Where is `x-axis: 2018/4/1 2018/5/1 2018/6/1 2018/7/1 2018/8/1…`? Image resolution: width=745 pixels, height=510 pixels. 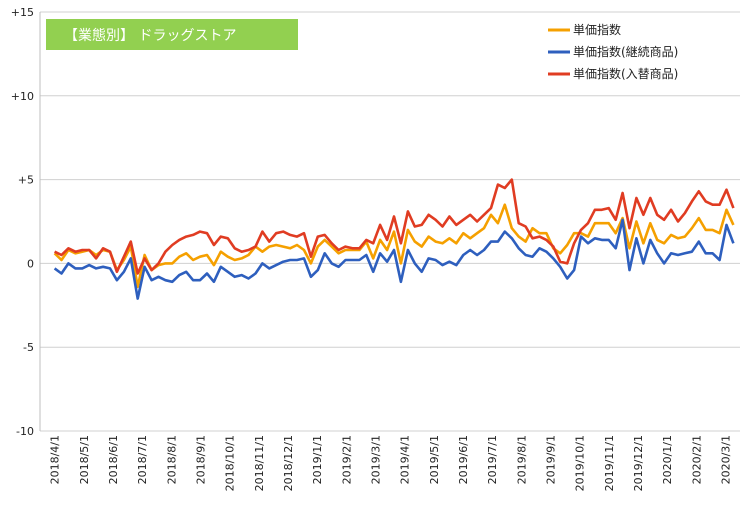 x-axis: 2018/4/1 2018/5/1 2018/6/1 2018/7/1 2018/8/1… is located at coordinates (391, 463).